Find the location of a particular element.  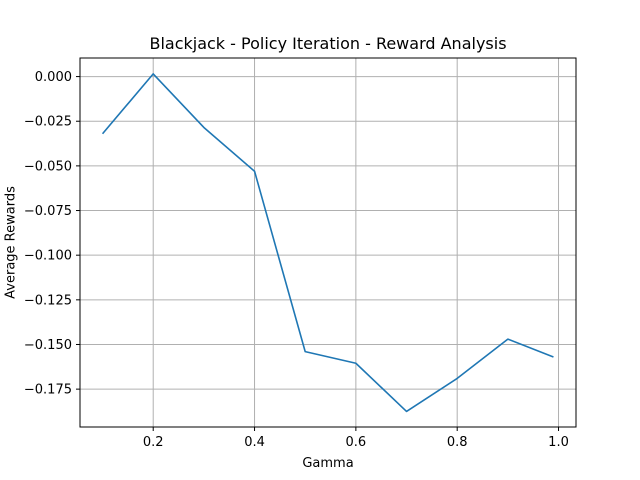

y-tick-label: −0.075 is located at coordinates (48, 211).